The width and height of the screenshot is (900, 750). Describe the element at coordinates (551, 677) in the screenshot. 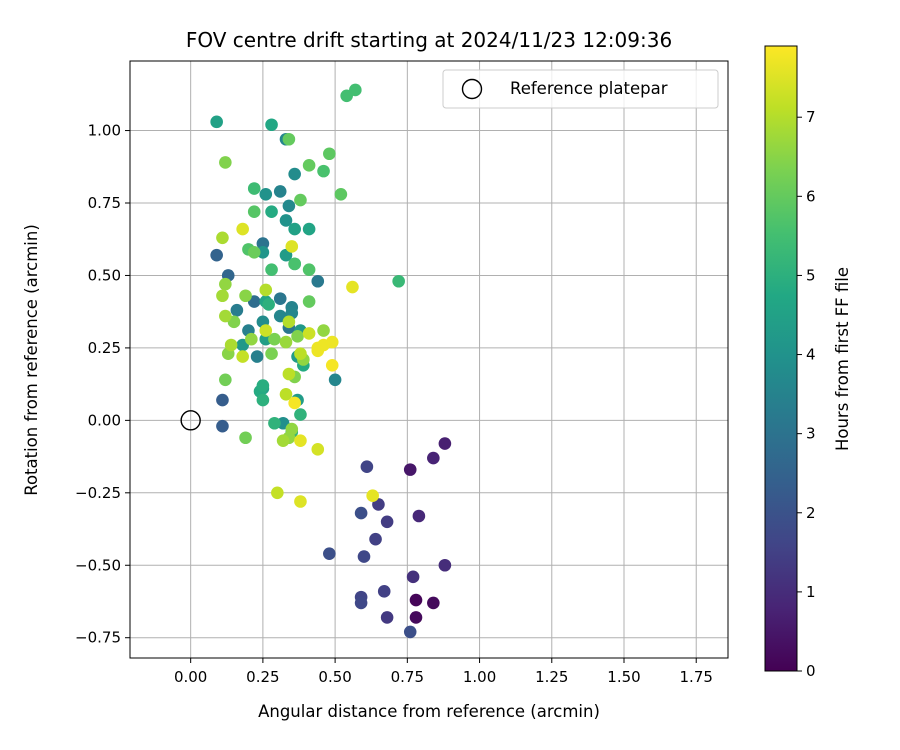

I see `x-tick-label: 1.25` at that location.